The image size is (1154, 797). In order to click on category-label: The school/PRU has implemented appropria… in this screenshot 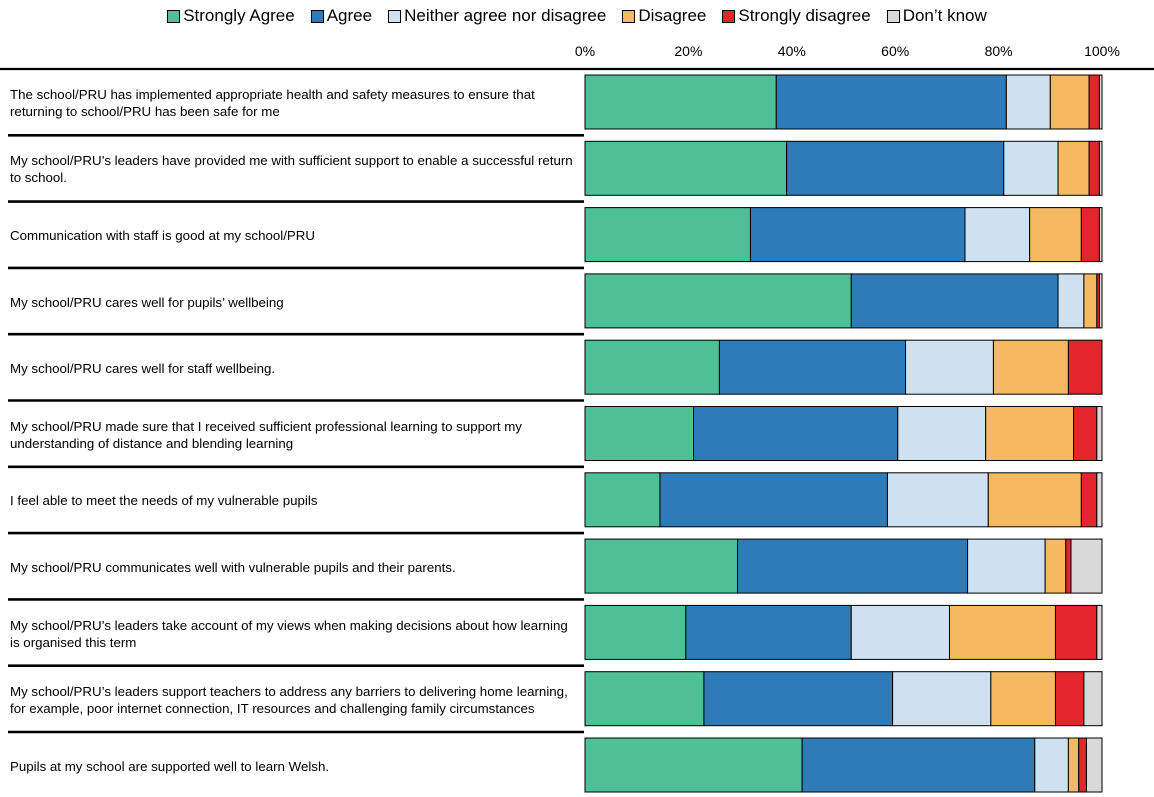, I will do `click(295, 103)`.